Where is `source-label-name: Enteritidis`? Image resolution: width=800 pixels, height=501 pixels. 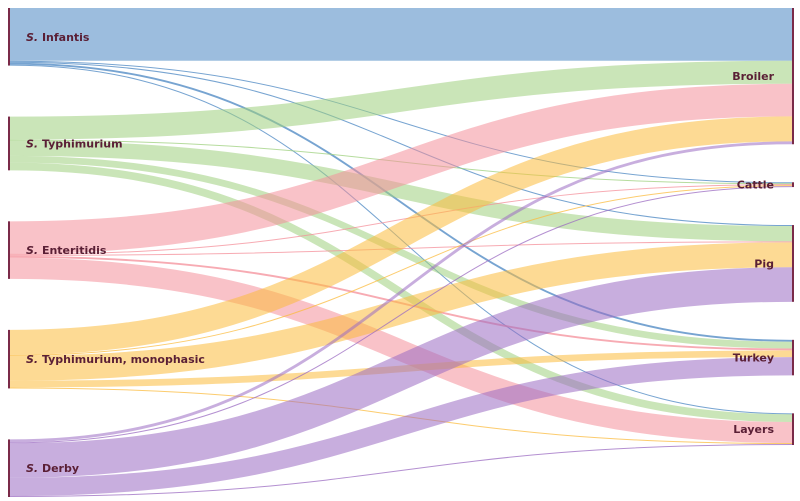
source-label-name: Enteritidis is located at coordinates (72, 250).